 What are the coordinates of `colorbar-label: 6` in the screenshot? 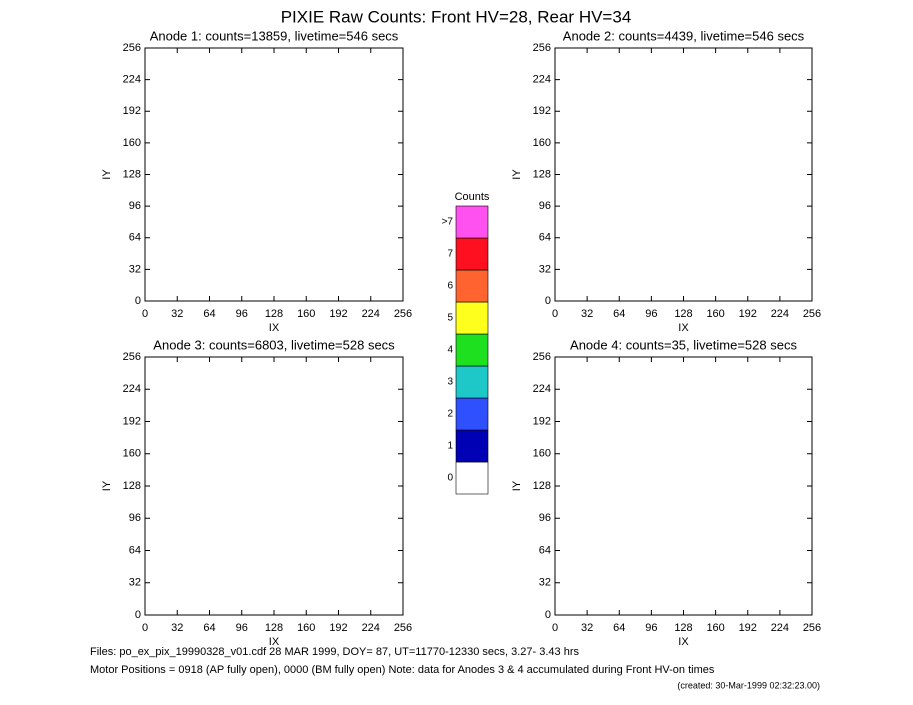 It's located at (450, 286).